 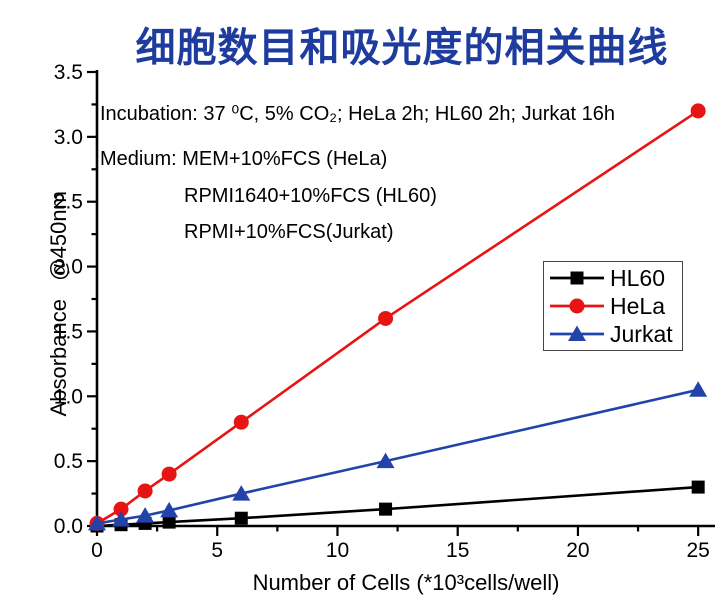 I want to click on legend-item-hl60: HL60, so click(x=613, y=278).